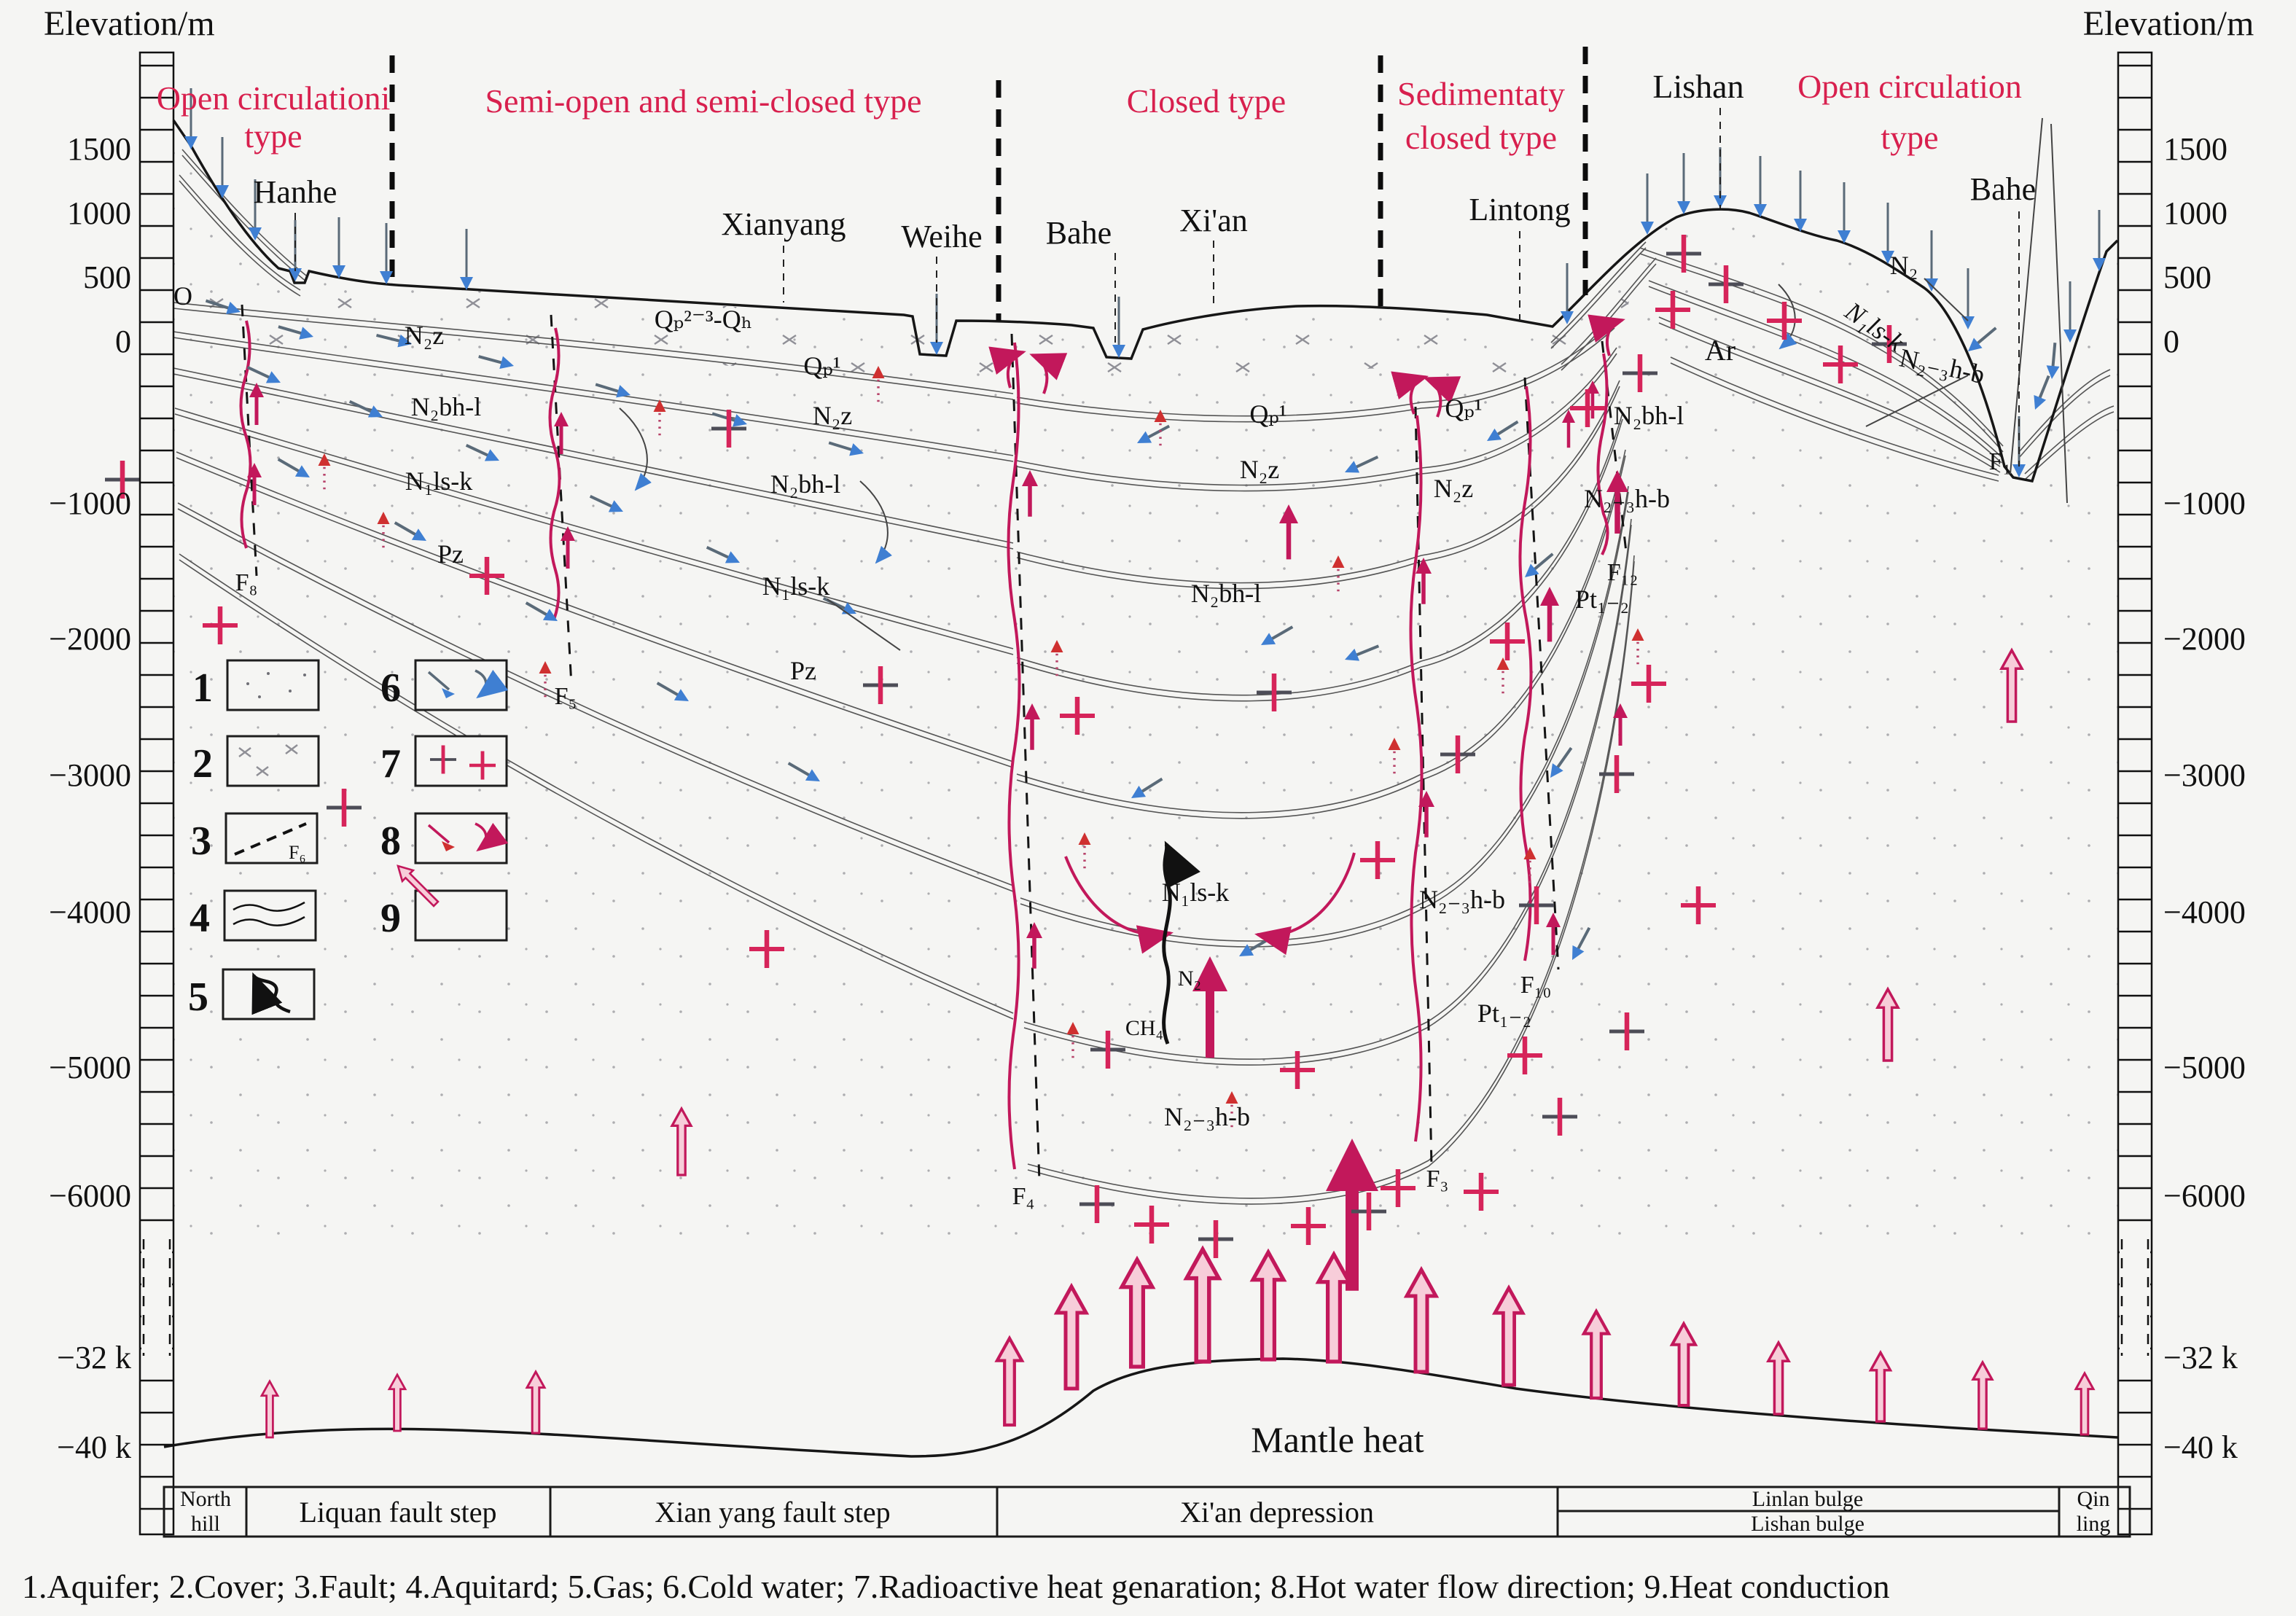 Image resolution: width=2296 pixels, height=1616 pixels. What do you see at coordinates (1338, 1439) in the screenshot?
I see `mantle-heat-label: Mantle heat` at bounding box center [1338, 1439].